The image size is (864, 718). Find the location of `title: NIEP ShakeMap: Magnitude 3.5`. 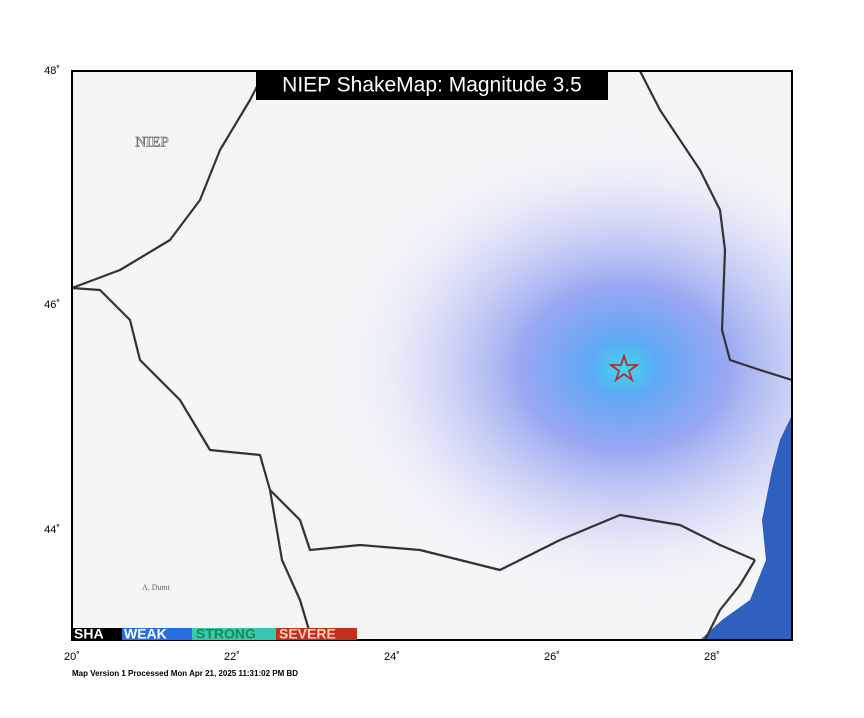

title: NIEP ShakeMap: Magnitude 3.5 is located at coordinates (432, 85).